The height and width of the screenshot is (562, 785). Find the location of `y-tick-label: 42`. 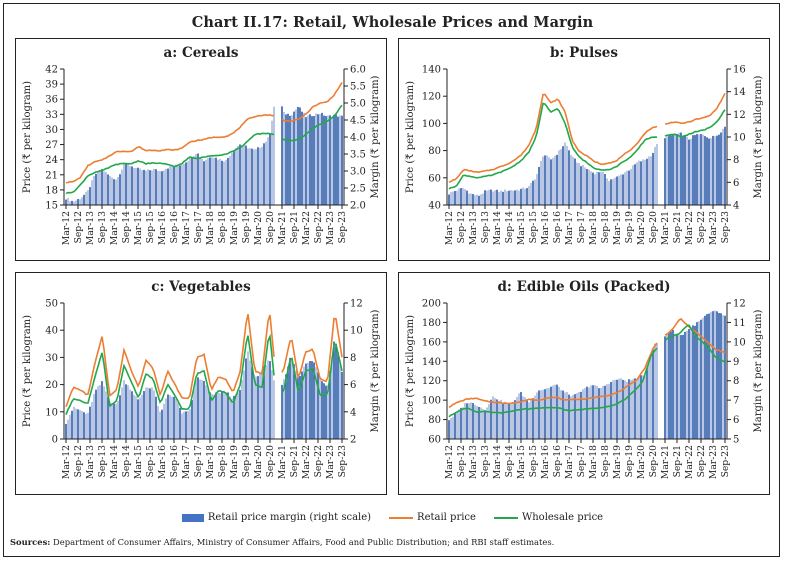

y-tick-label: 42 is located at coordinates (51, 70).